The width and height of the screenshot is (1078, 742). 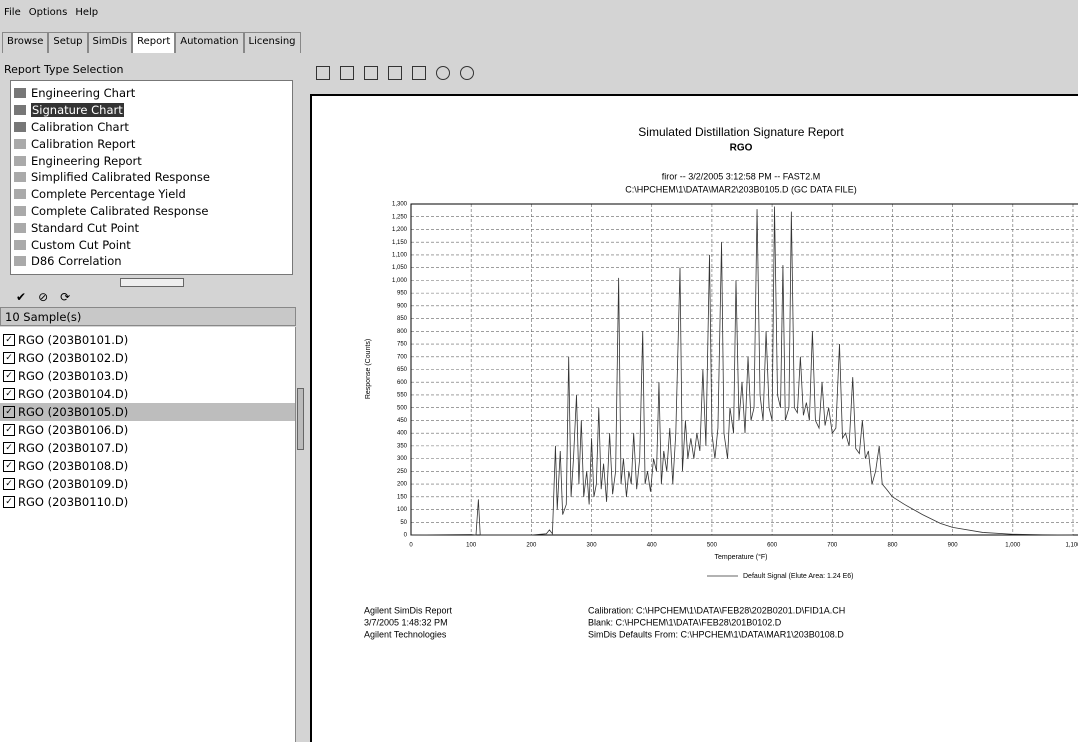 What do you see at coordinates (400, 217) in the screenshot?
I see `y-tick-label: 1,250` at bounding box center [400, 217].